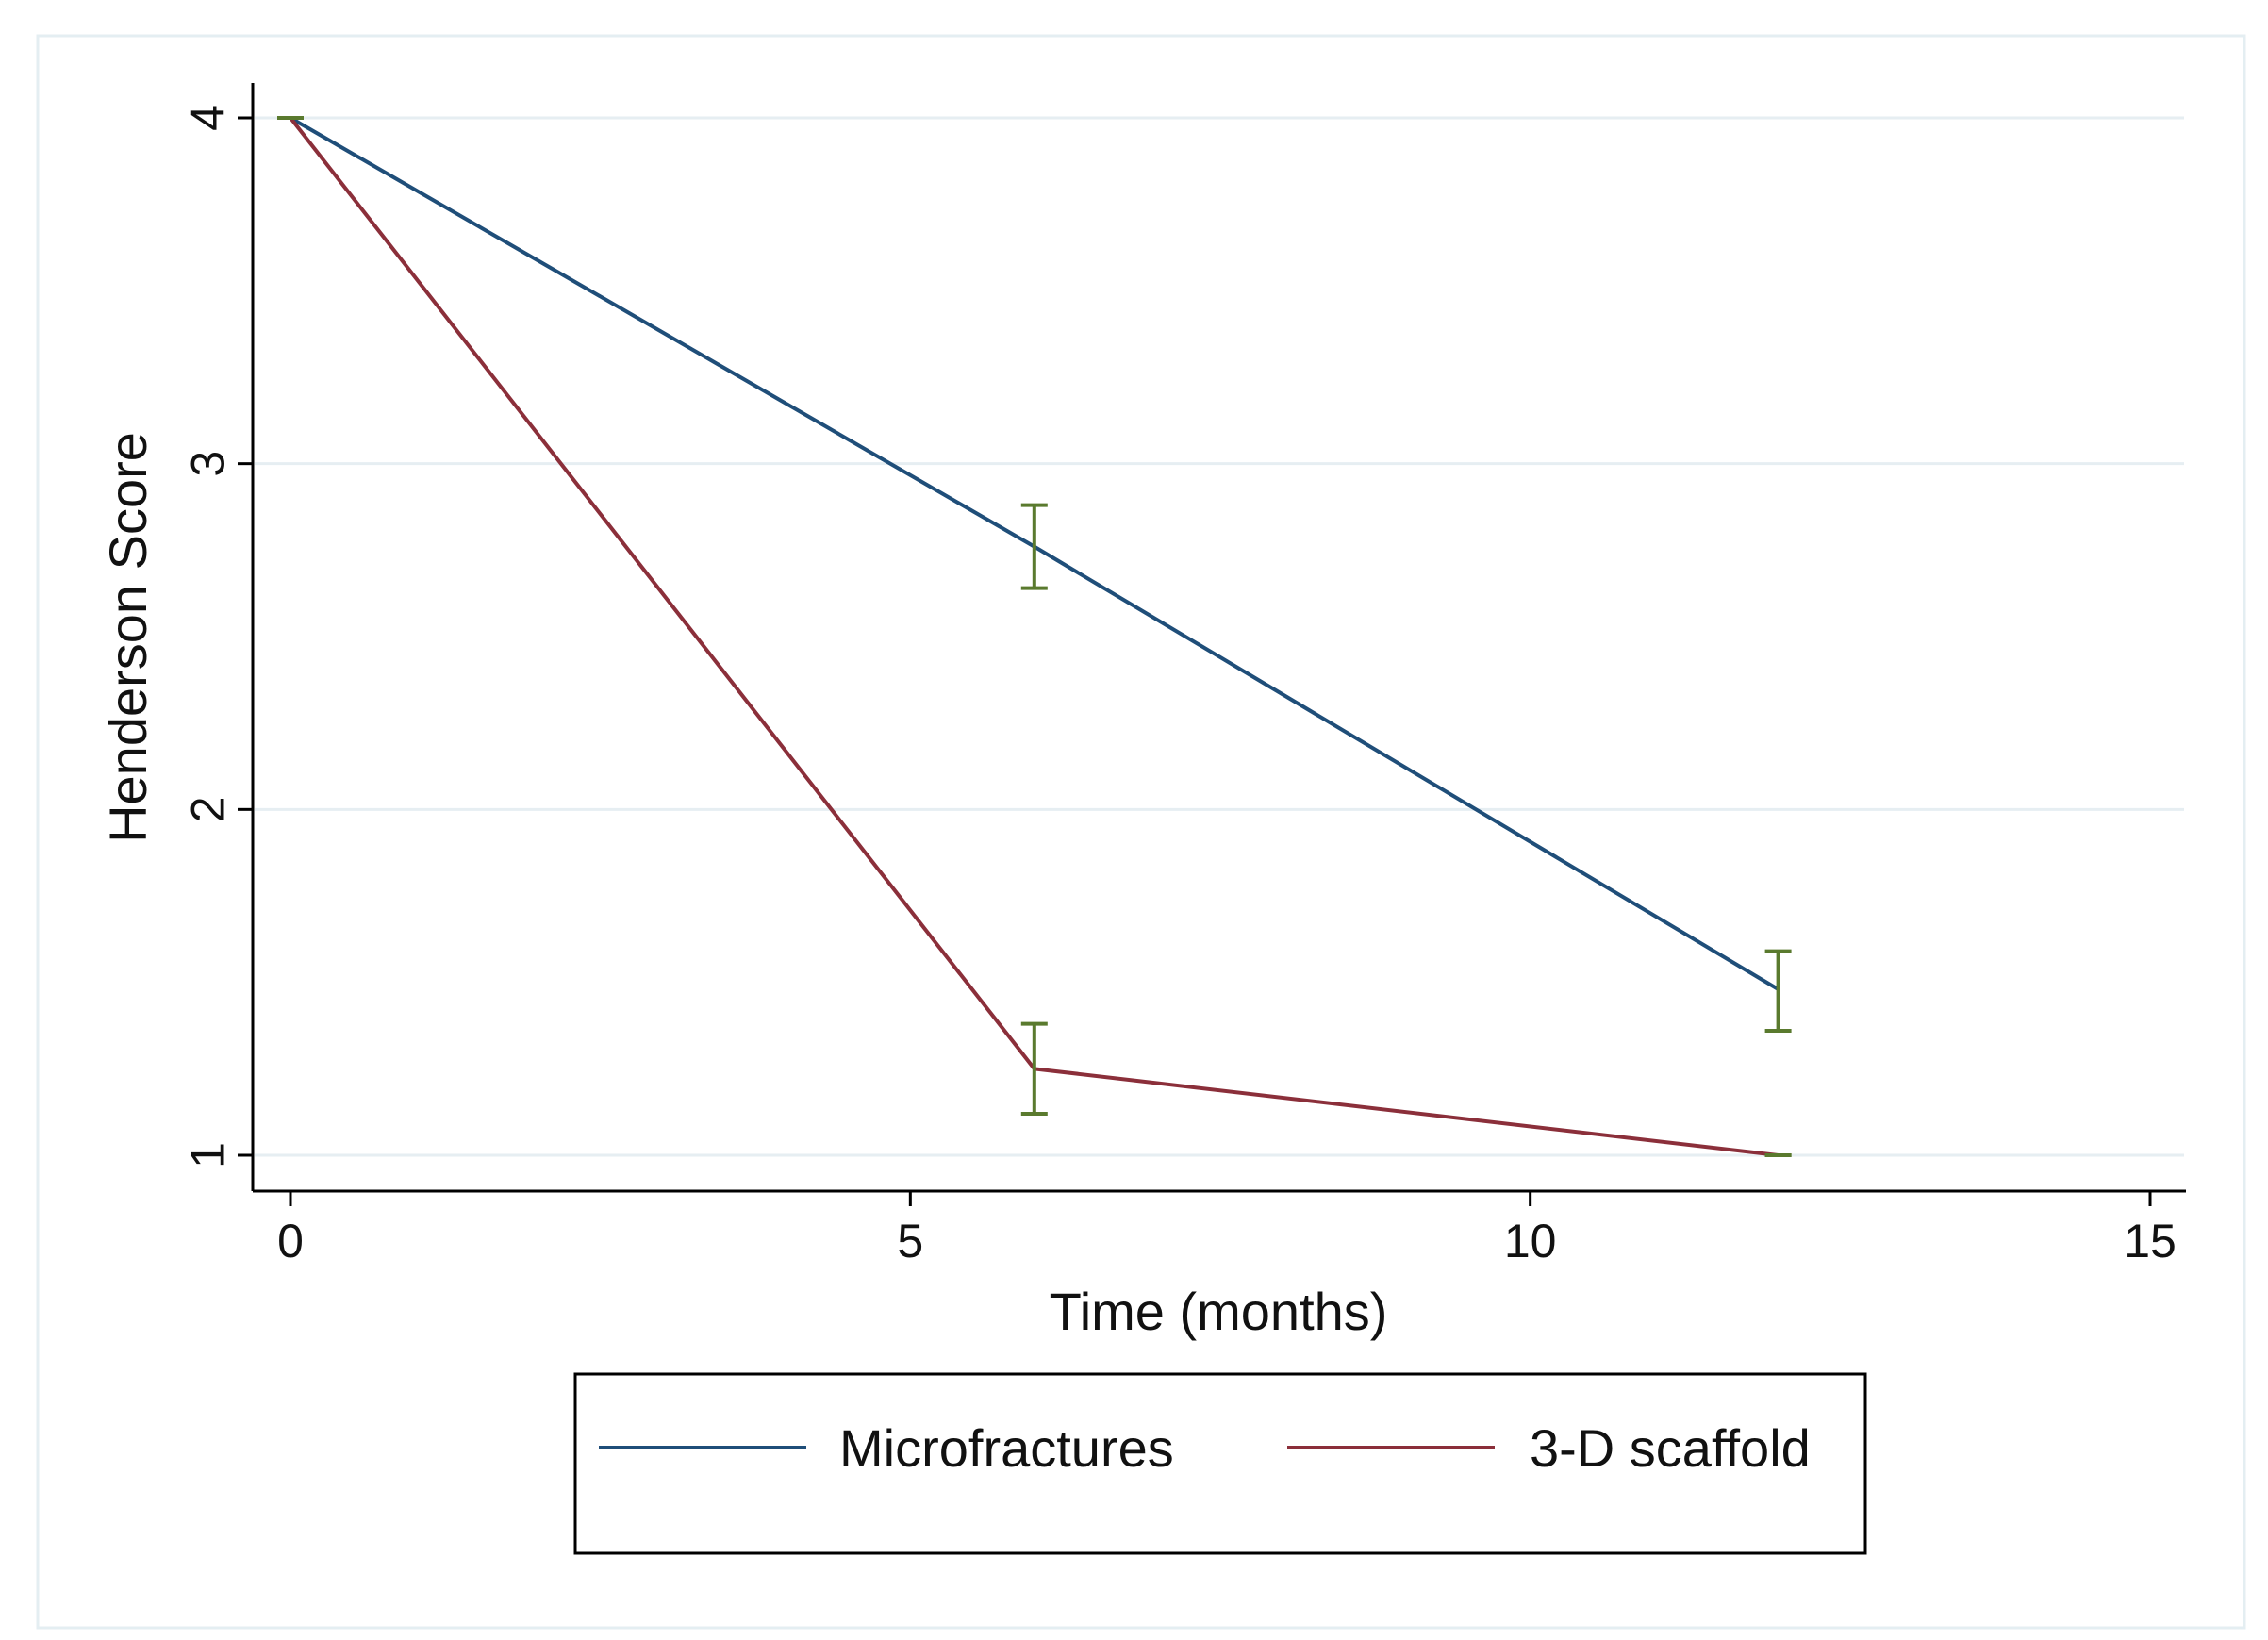 Image resolution: width=2268 pixels, height=1640 pixels. I want to click on x-tick-label-10: 10, so click(1530, 1241).